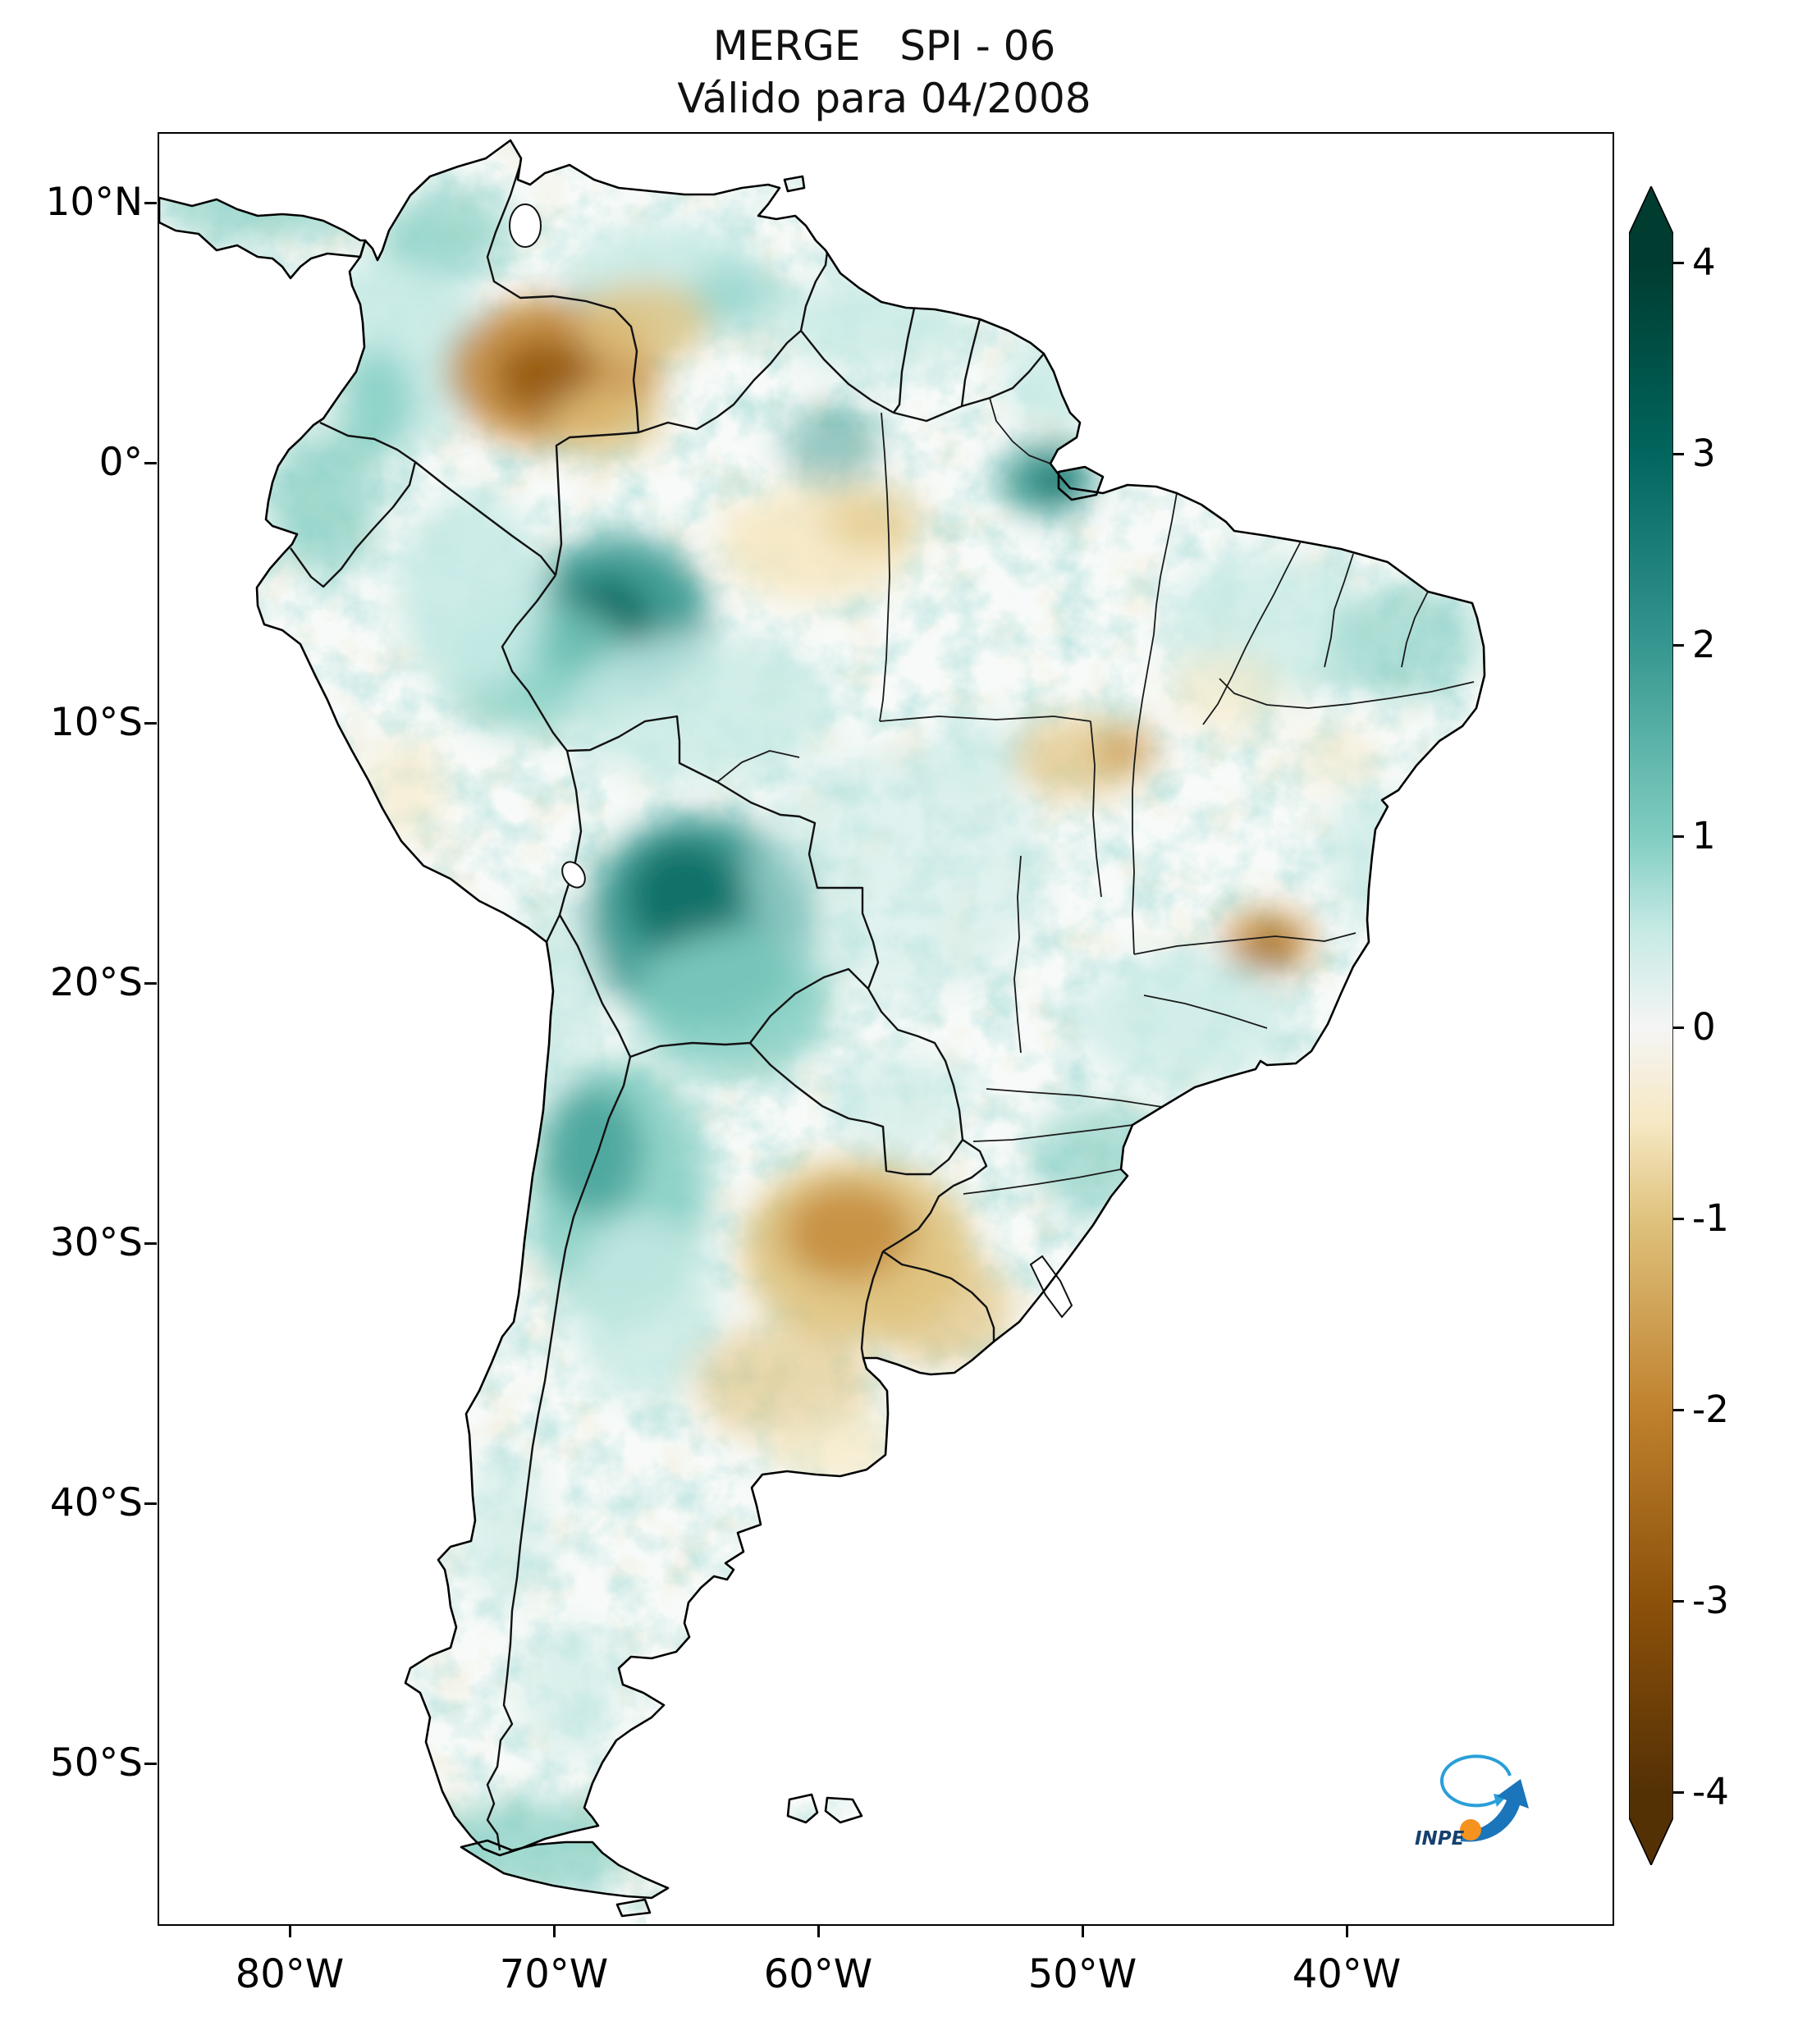  What do you see at coordinates (1704, 262) in the screenshot?
I see `colorbar-tick-label: 4` at bounding box center [1704, 262].